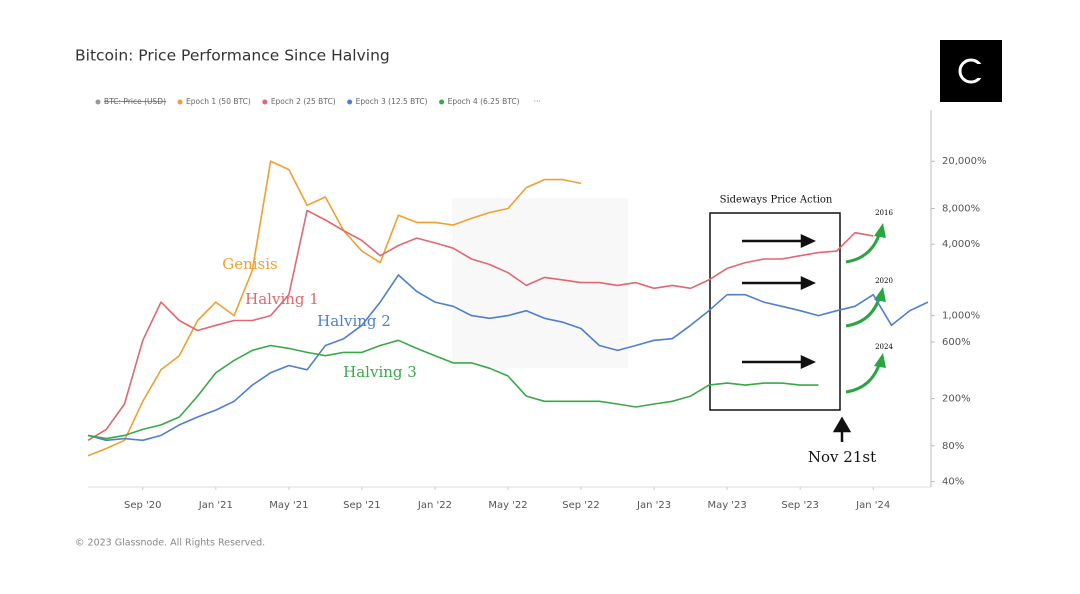 This screenshot has width=1080, height=594. What do you see at coordinates (961, 208) in the screenshot?
I see `y-tick-label: 8,000%` at bounding box center [961, 208].